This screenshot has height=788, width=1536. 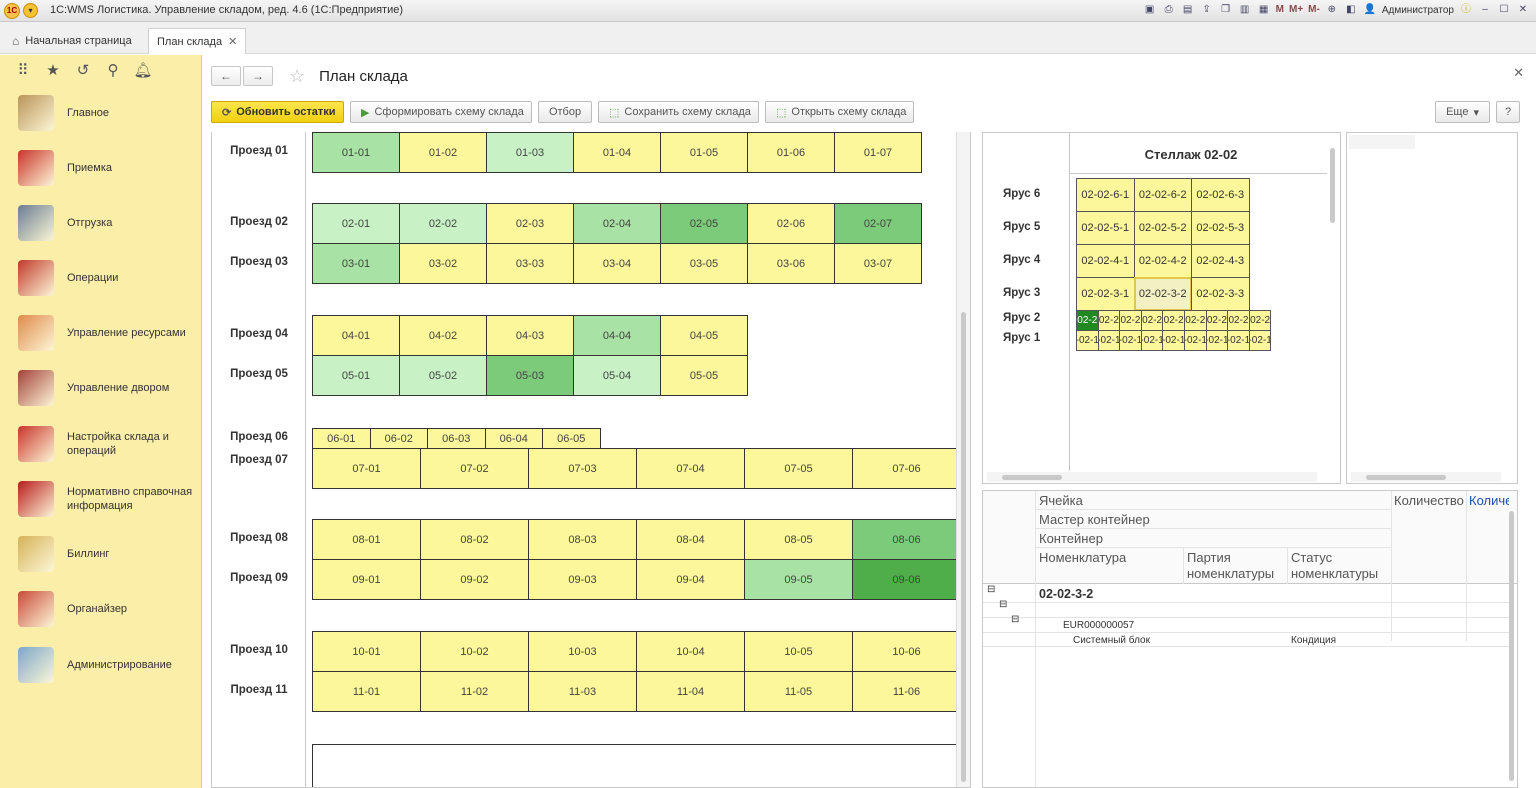 What do you see at coordinates (226, 76) in the screenshot?
I see `back-button: ←` at bounding box center [226, 76].